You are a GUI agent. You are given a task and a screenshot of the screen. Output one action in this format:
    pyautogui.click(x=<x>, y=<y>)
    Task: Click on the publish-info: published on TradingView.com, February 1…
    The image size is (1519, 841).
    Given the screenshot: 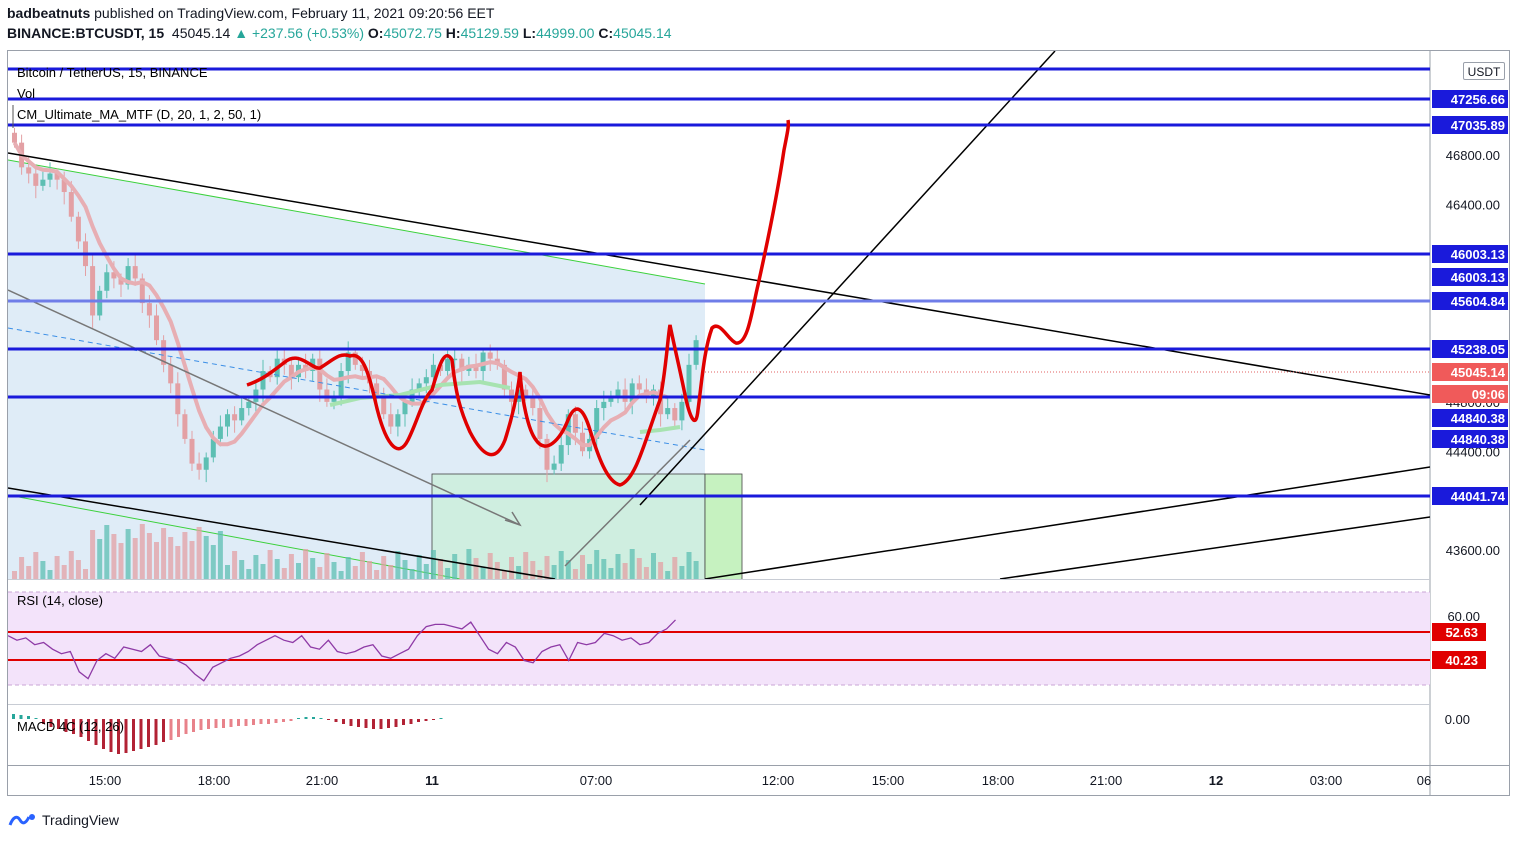 What is the action you would take?
    pyautogui.click(x=294, y=13)
    